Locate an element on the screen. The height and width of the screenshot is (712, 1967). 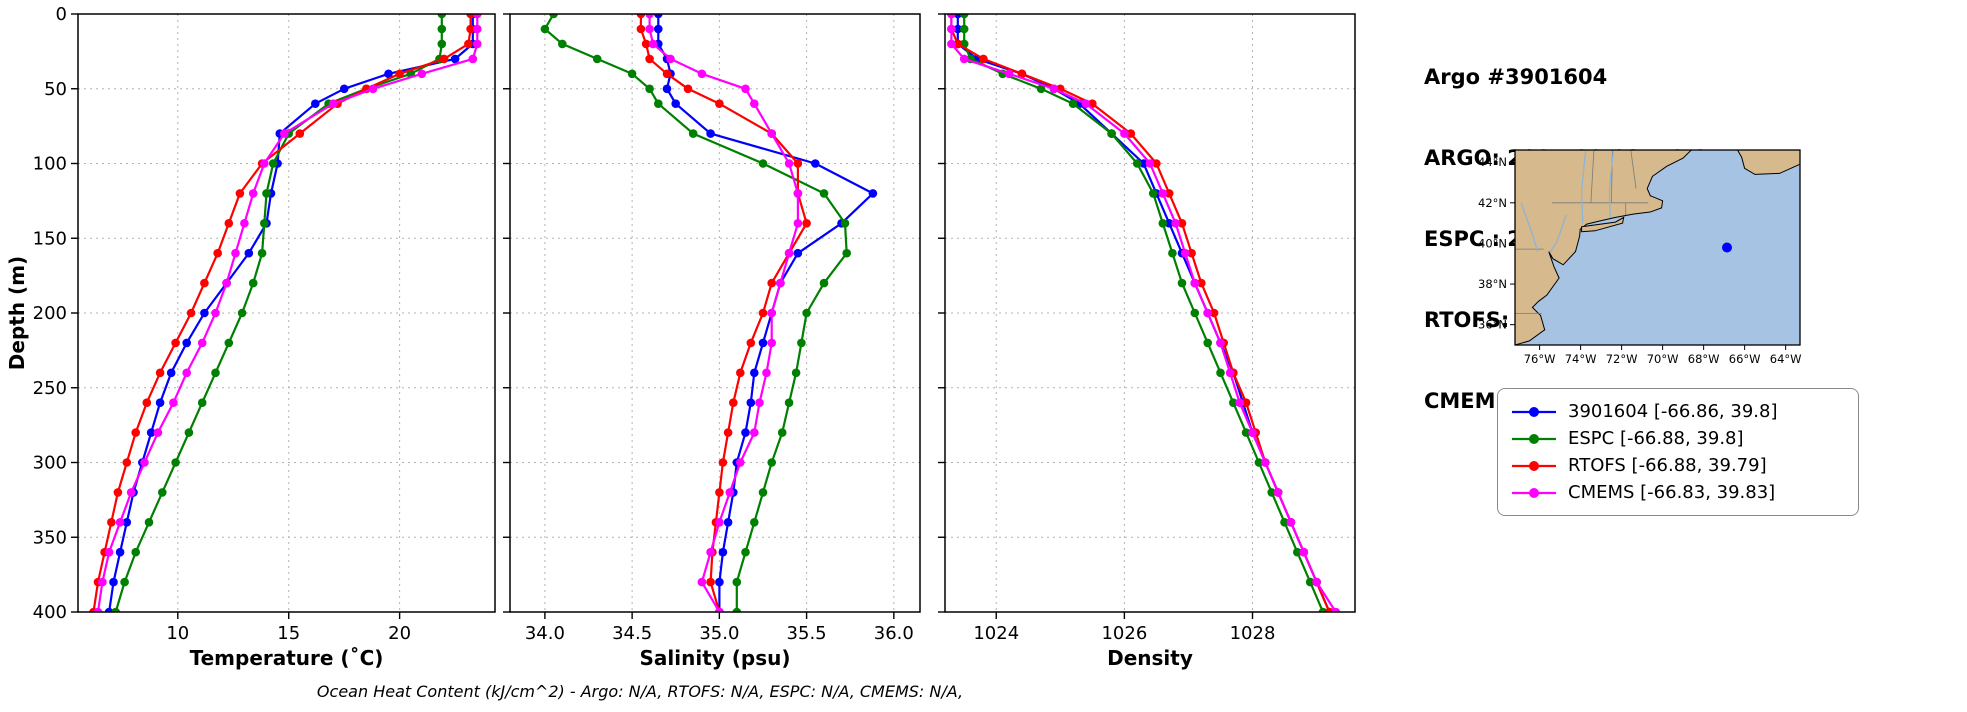
legend-marker-rtofs is located at coordinates (1534, 465).